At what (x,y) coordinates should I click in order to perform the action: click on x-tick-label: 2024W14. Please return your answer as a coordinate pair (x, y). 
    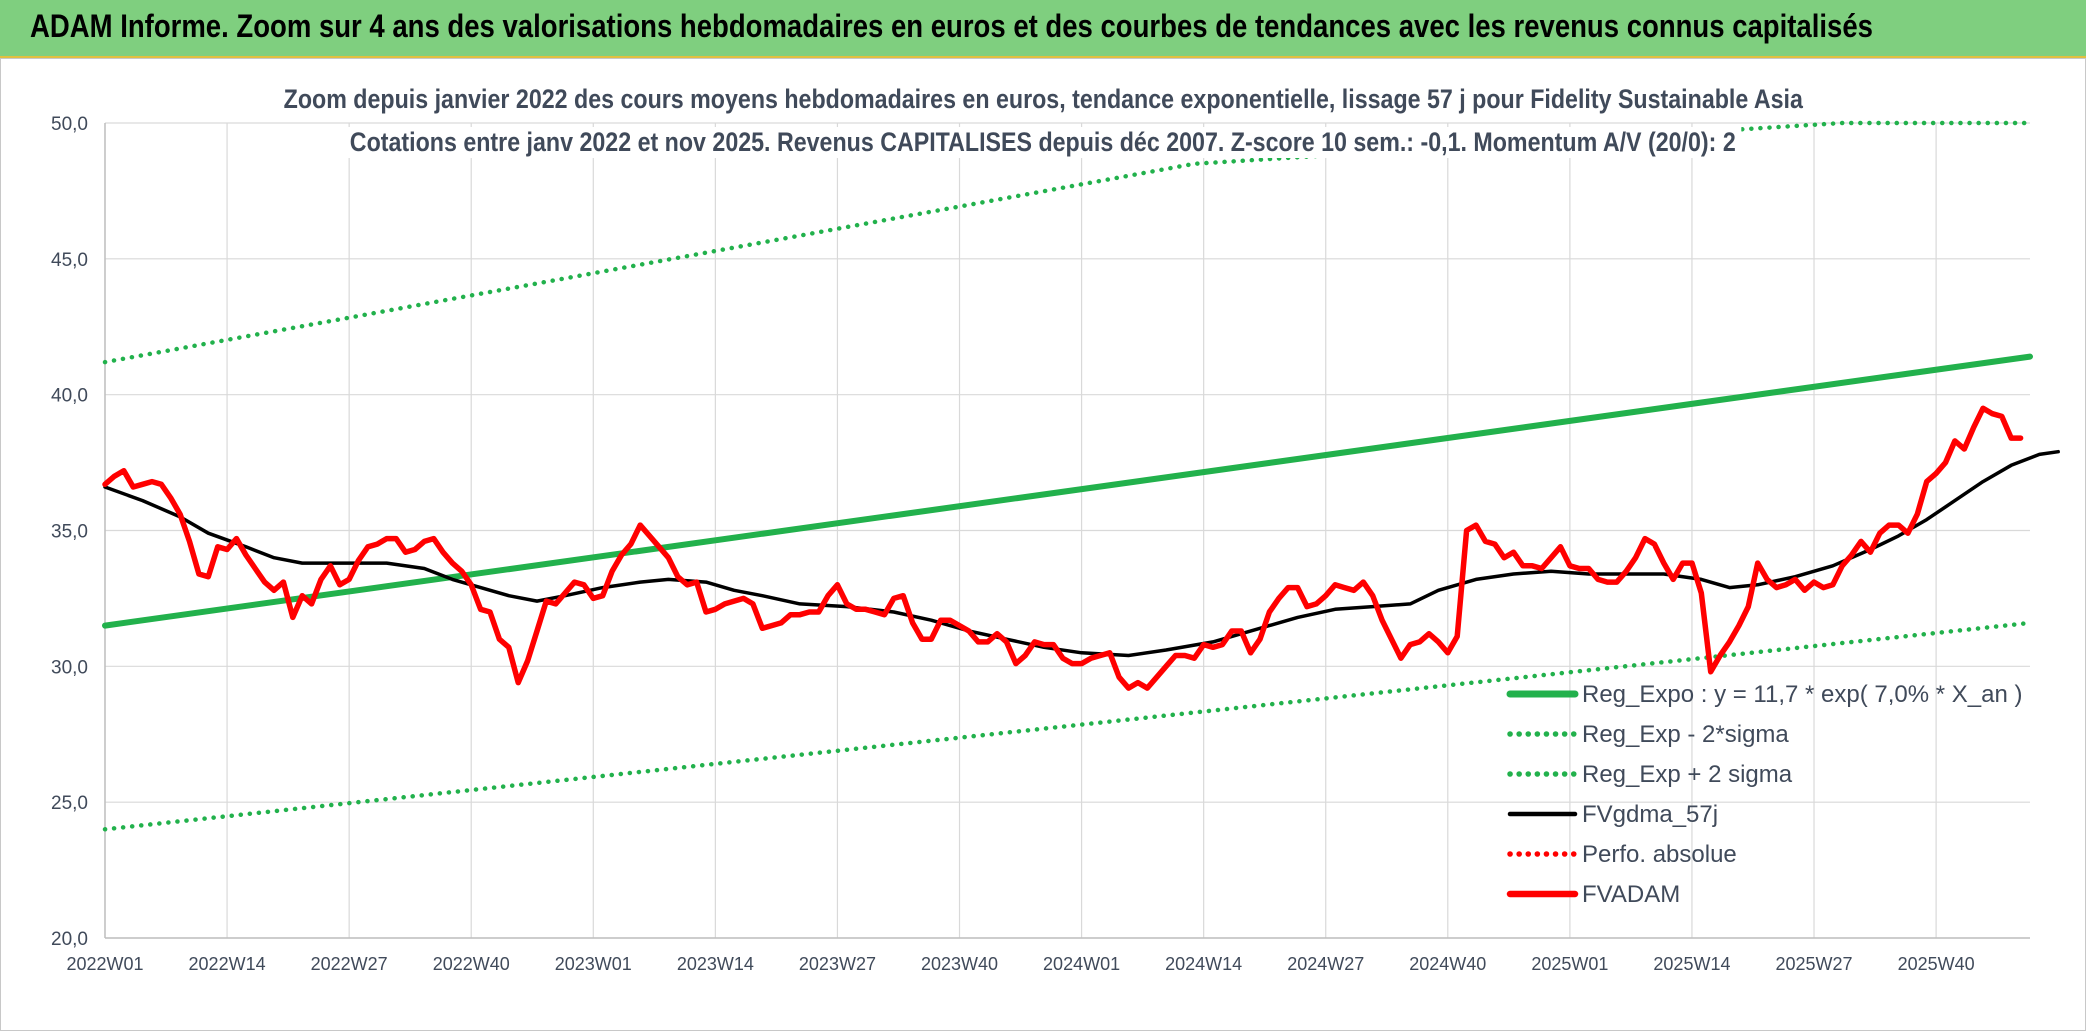
    Looking at the image, I should click on (1203, 964).